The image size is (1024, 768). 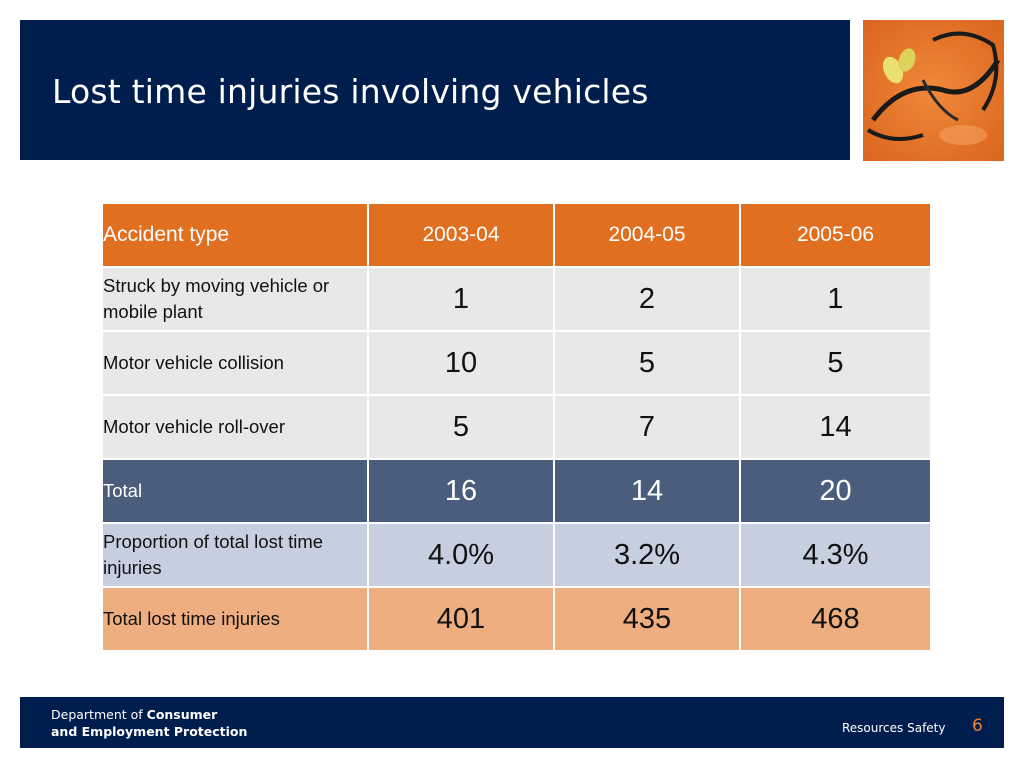 I want to click on slide-title: Lost time injuries involving vehicles, so click(x=350, y=91).